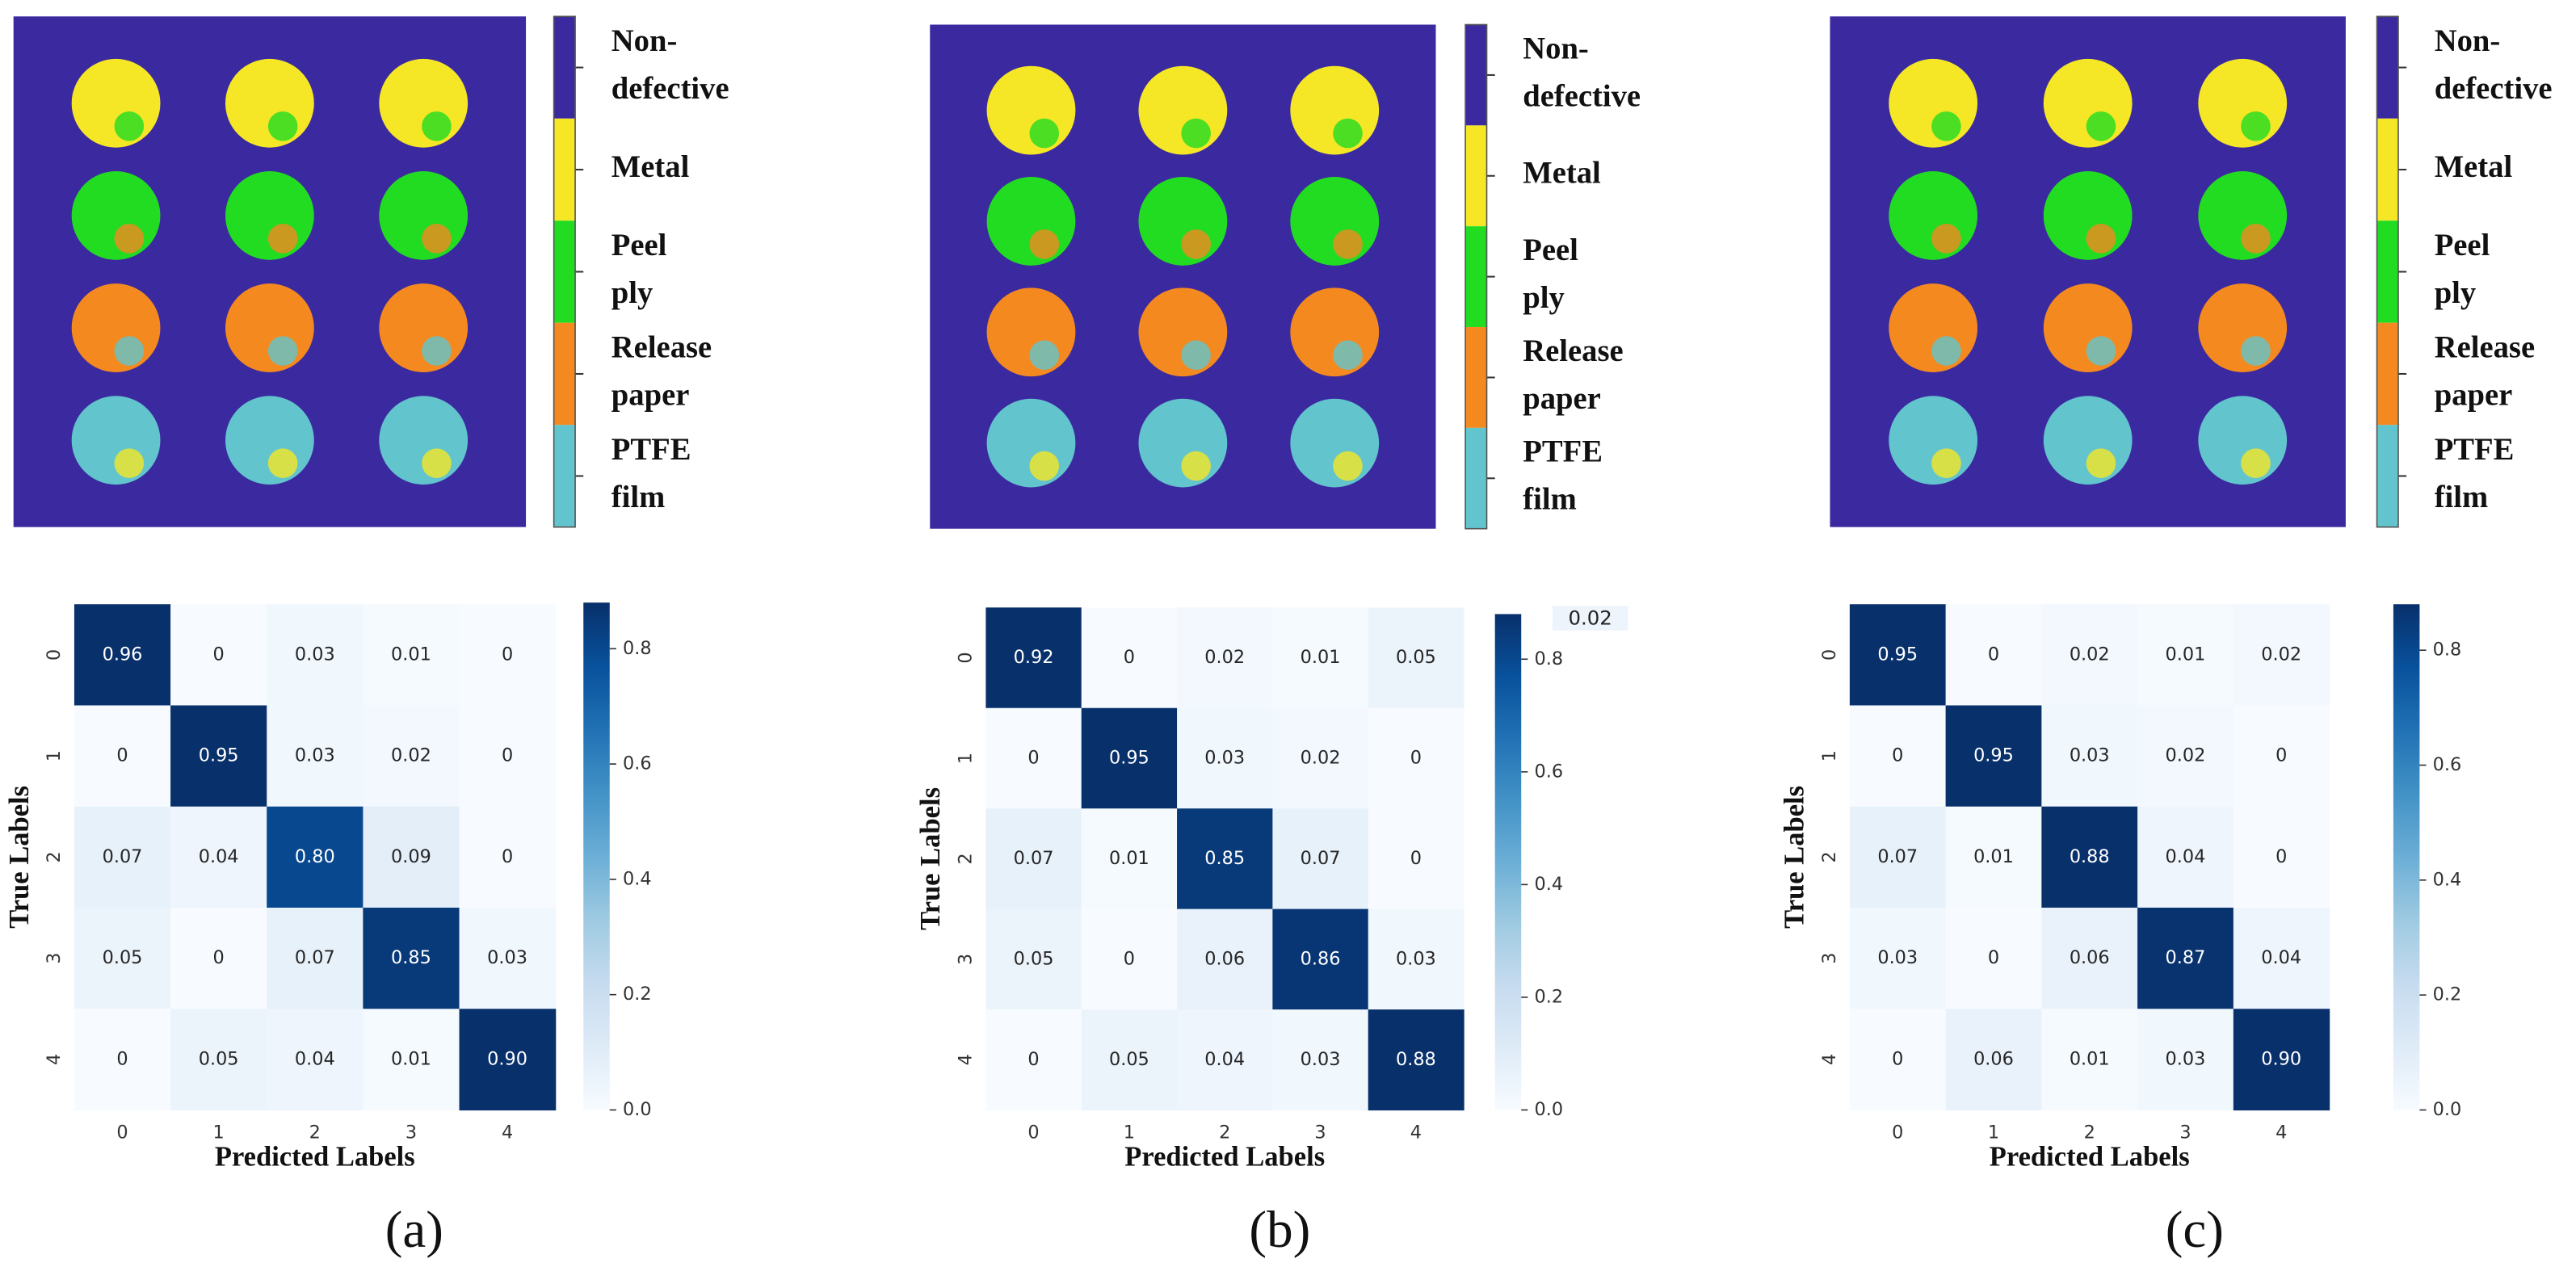  Describe the element at coordinates (1994, 755) in the screenshot. I see `cell-label: 0.95` at that location.